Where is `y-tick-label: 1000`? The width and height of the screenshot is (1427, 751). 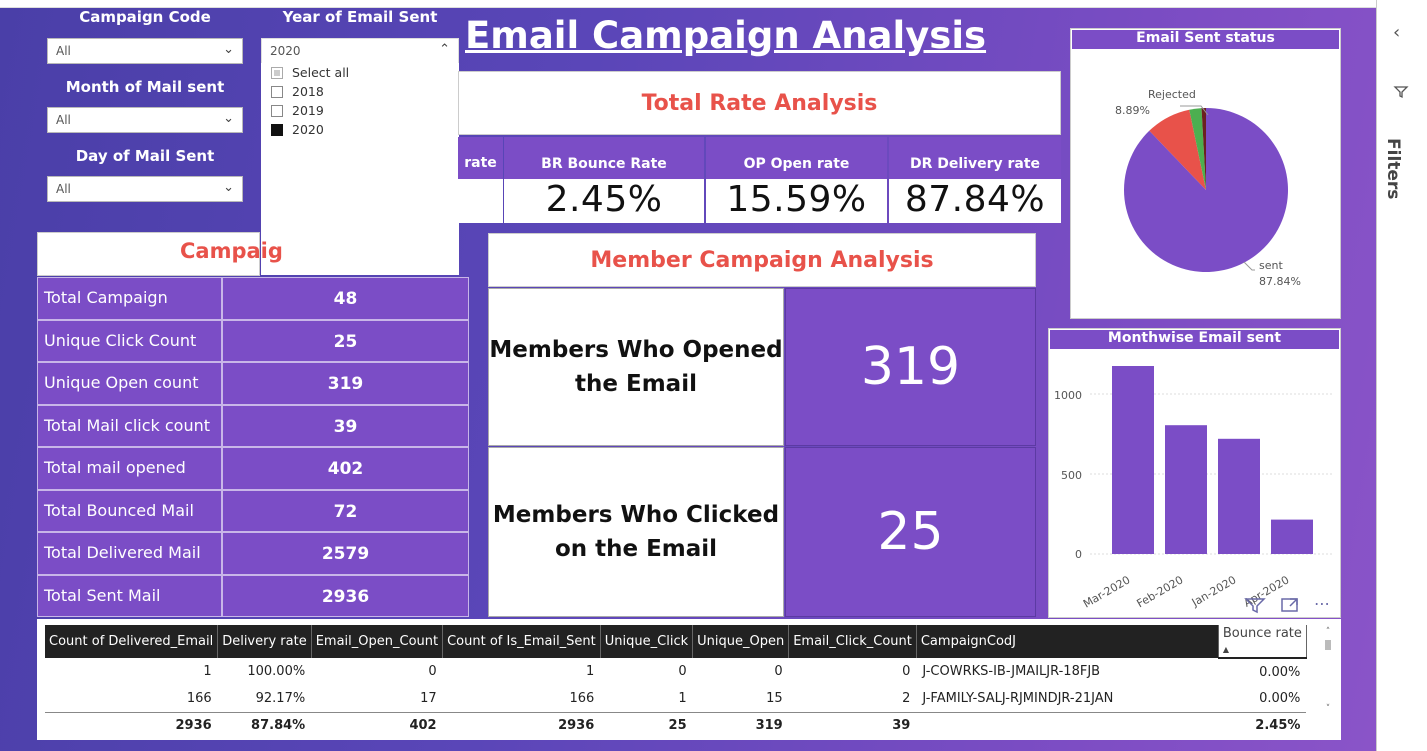
y-tick-label: 1000 is located at coordinates (1068, 395).